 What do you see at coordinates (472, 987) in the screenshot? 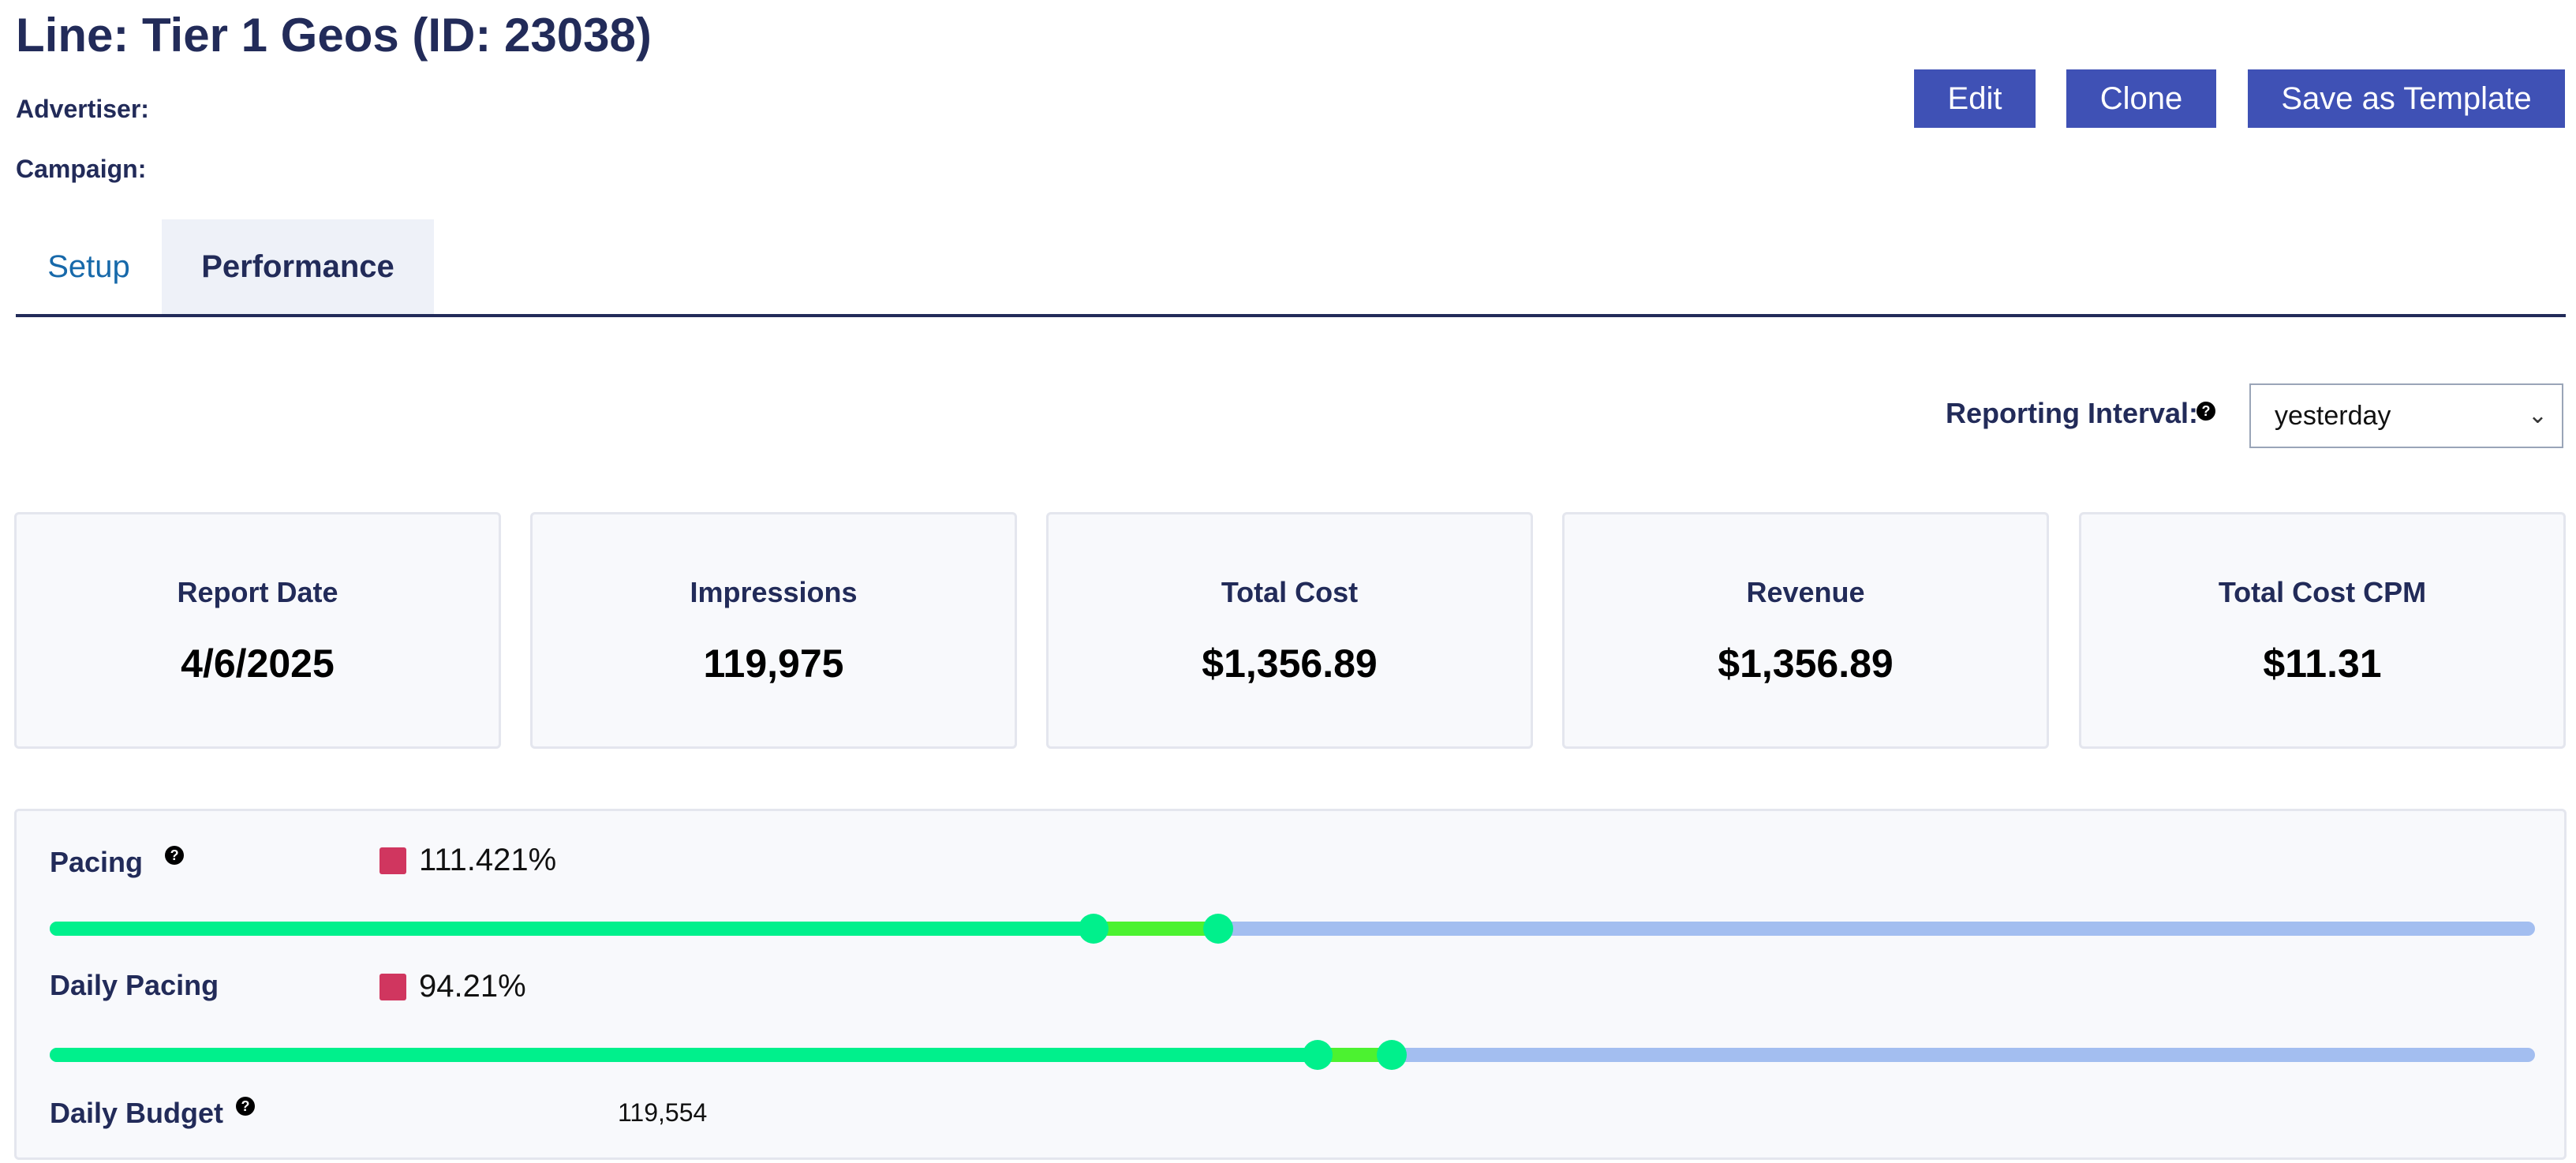
I see `daily-pacing-value: 94.21%` at bounding box center [472, 987].